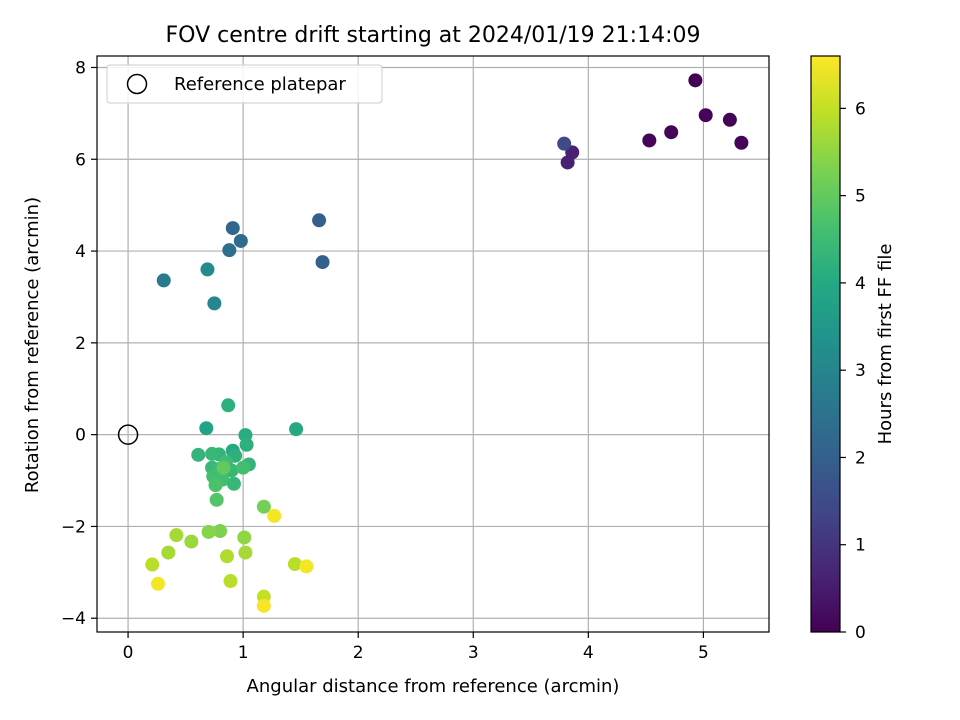 Image resolution: width=960 pixels, height=720 pixels. Describe the element at coordinates (588, 653) in the screenshot. I see `x-tick-label: 4` at that location.